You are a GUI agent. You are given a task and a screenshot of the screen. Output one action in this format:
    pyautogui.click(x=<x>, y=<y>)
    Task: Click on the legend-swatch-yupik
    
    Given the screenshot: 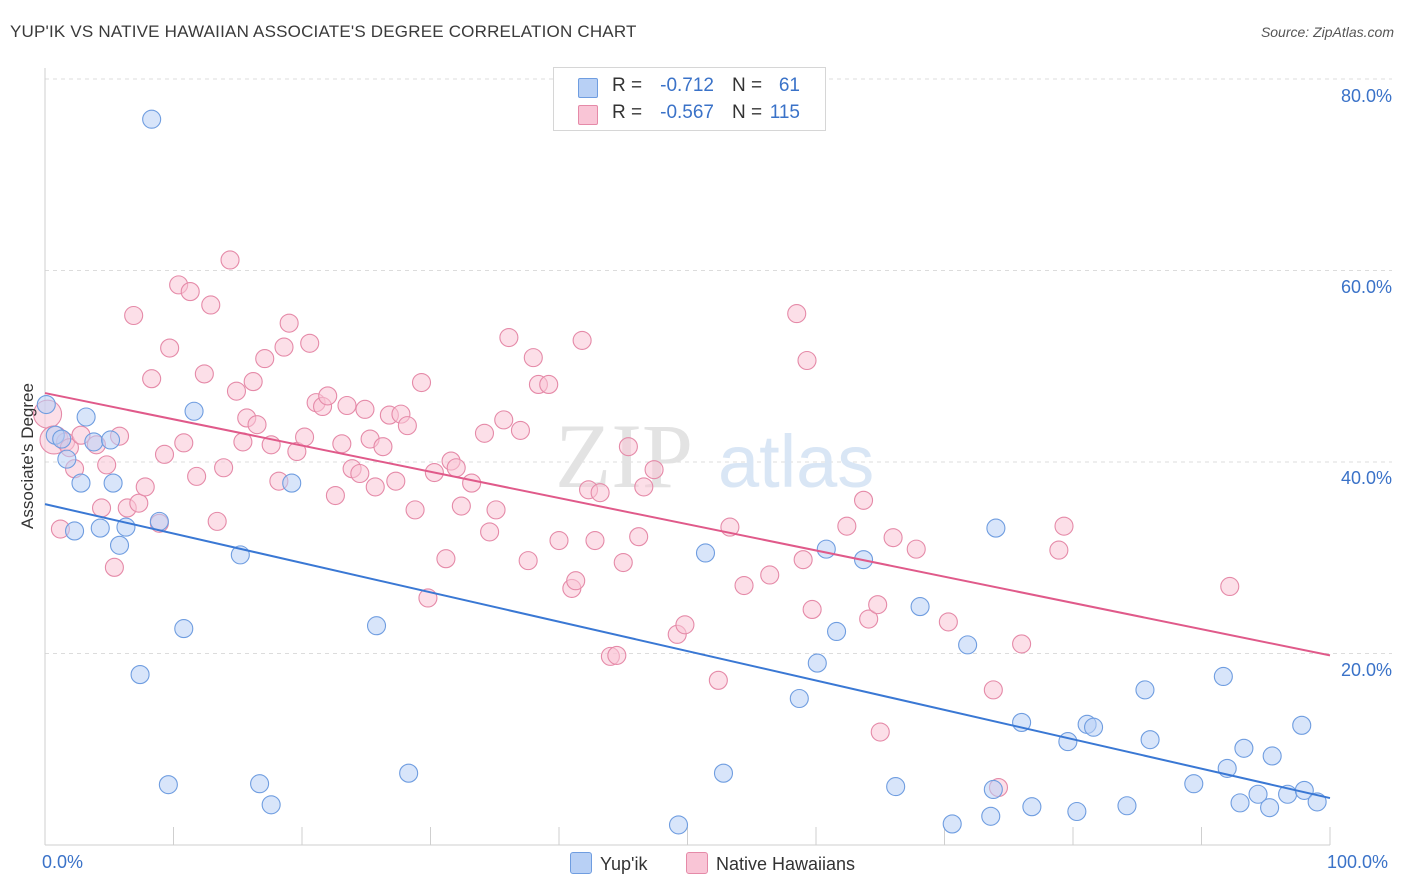 What is the action you would take?
    pyautogui.click(x=581, y=863)
    